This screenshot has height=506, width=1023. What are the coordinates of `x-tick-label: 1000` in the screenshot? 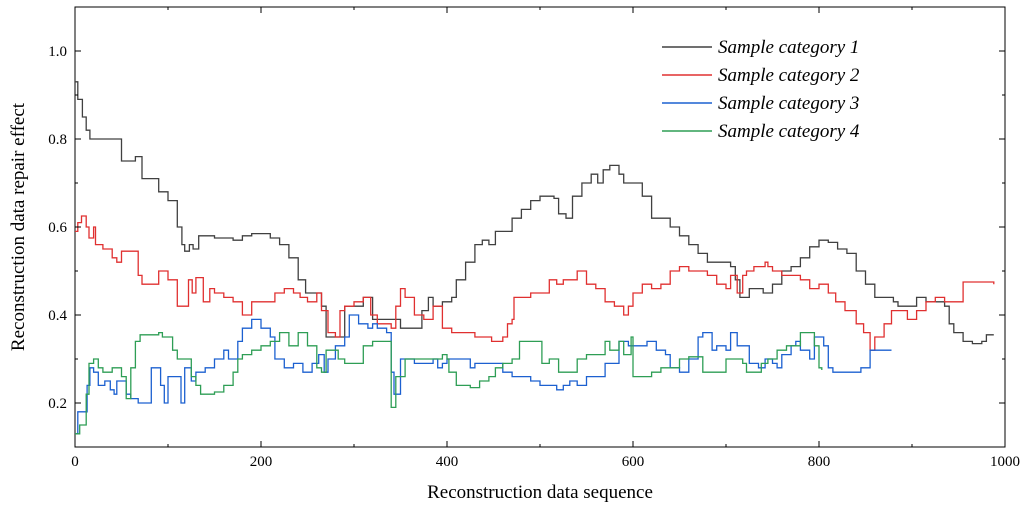 It's located at (1005, 462).